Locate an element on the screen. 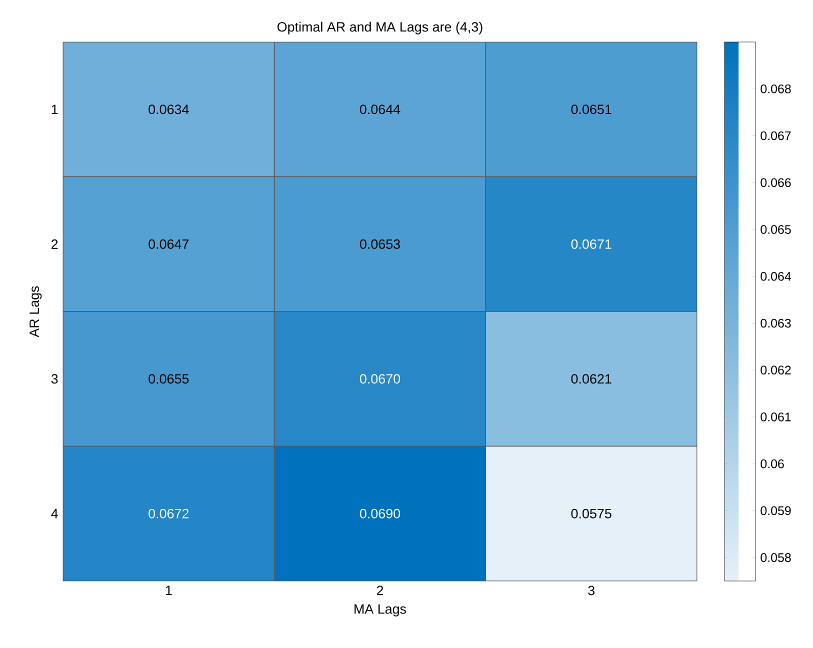 Image resolution: width=813 pixels, height=648 pixels. data-label: 0.0655 is located at coordinates (168, 379).